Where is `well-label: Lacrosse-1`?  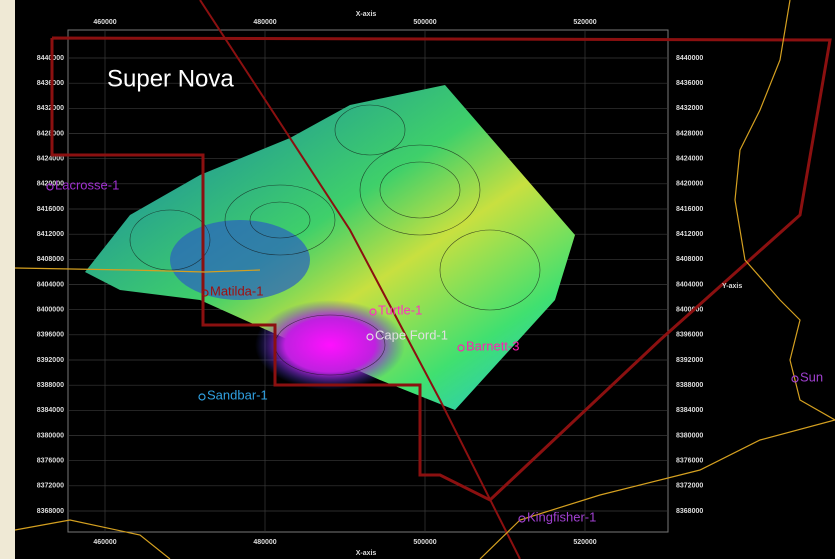
well-label: Lacrosse-1 is located at coordinates (87, 184).